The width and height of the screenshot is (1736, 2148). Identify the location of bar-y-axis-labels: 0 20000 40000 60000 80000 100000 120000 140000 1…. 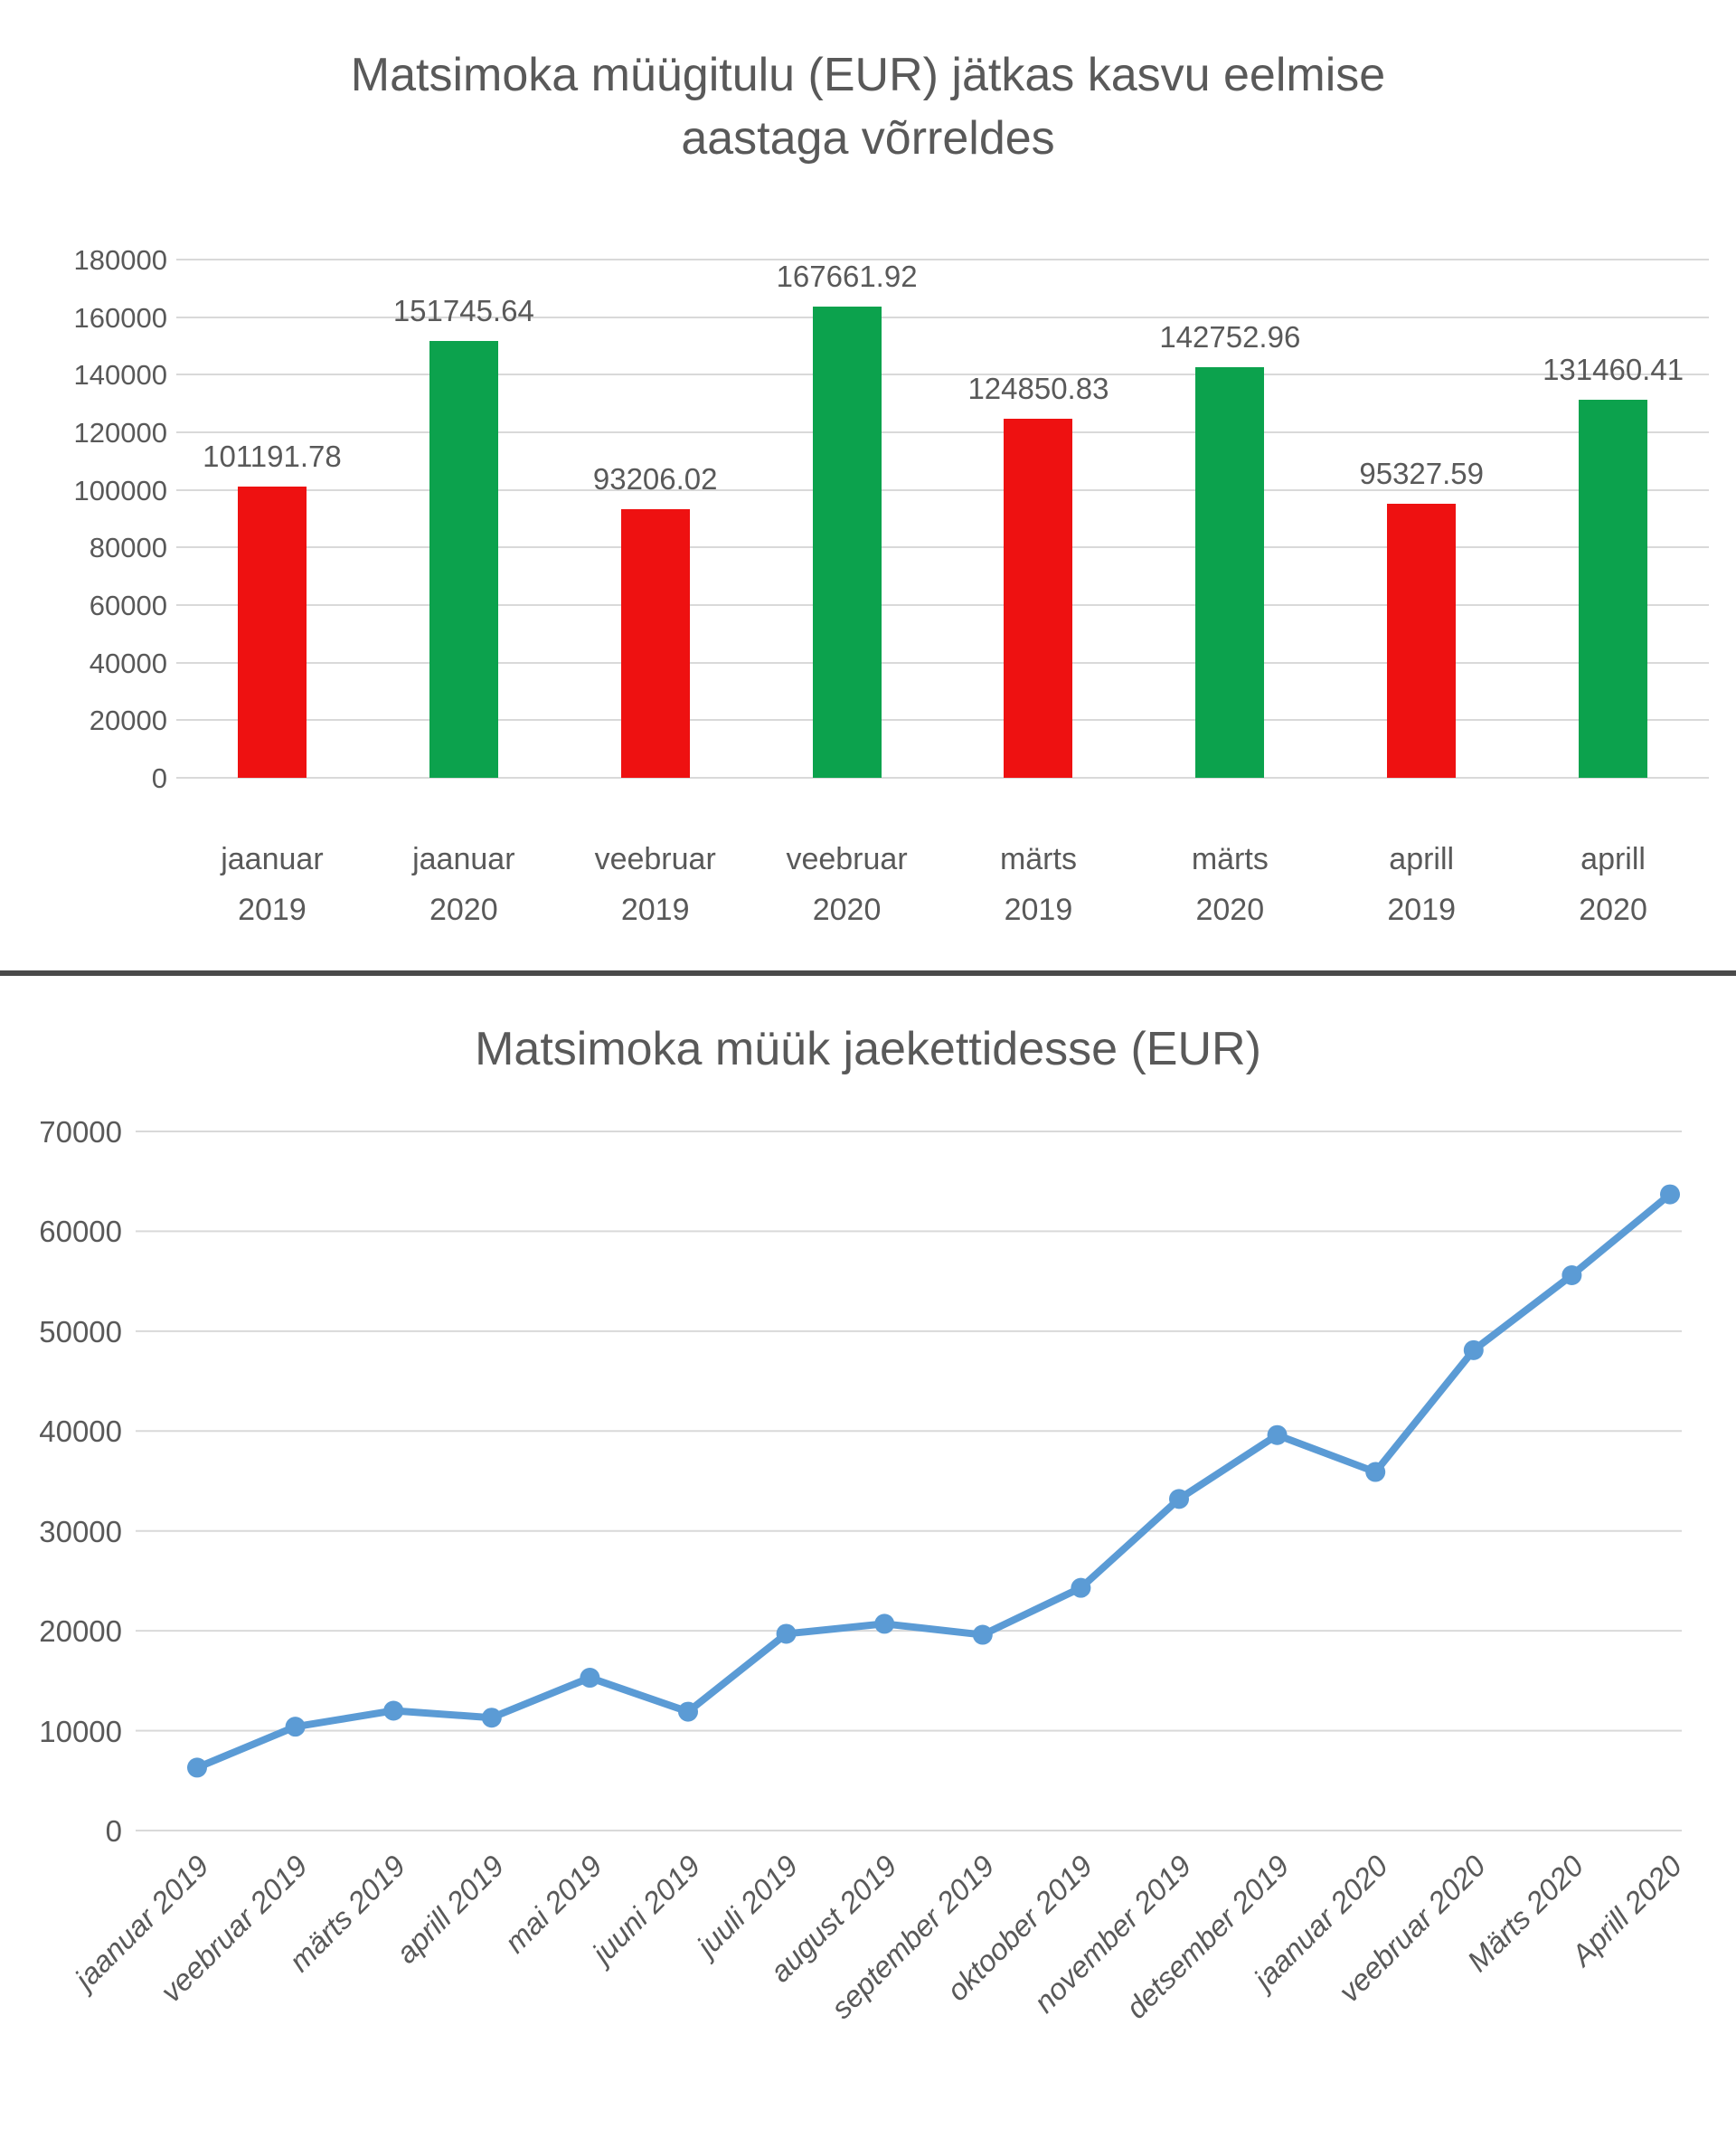
(83, 485).